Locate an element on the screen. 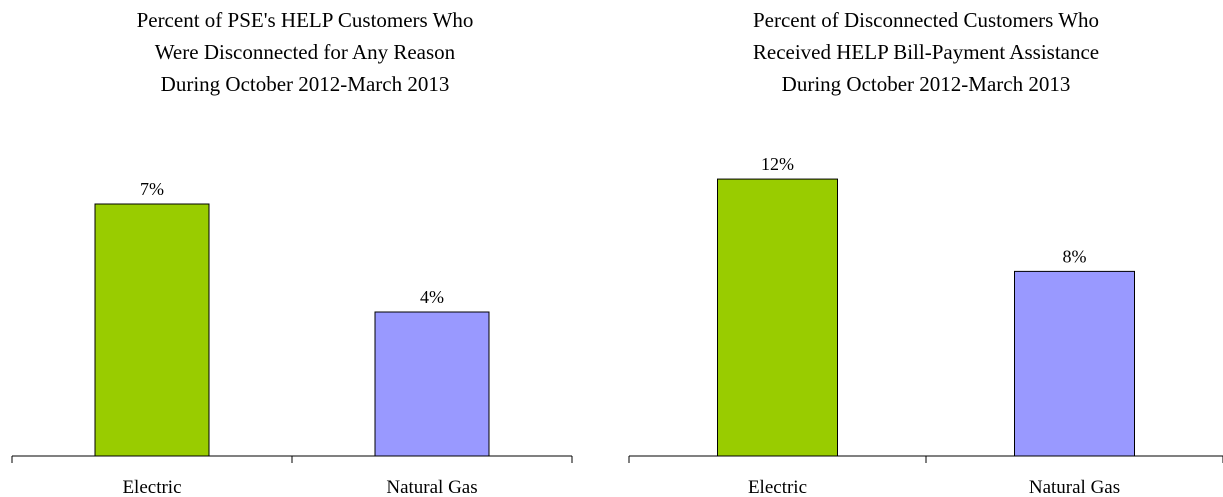 This screenshot has height=497, width=1223. chart-title-line: Were Disconnected for Any Reason is located at coordinates (305, 52).